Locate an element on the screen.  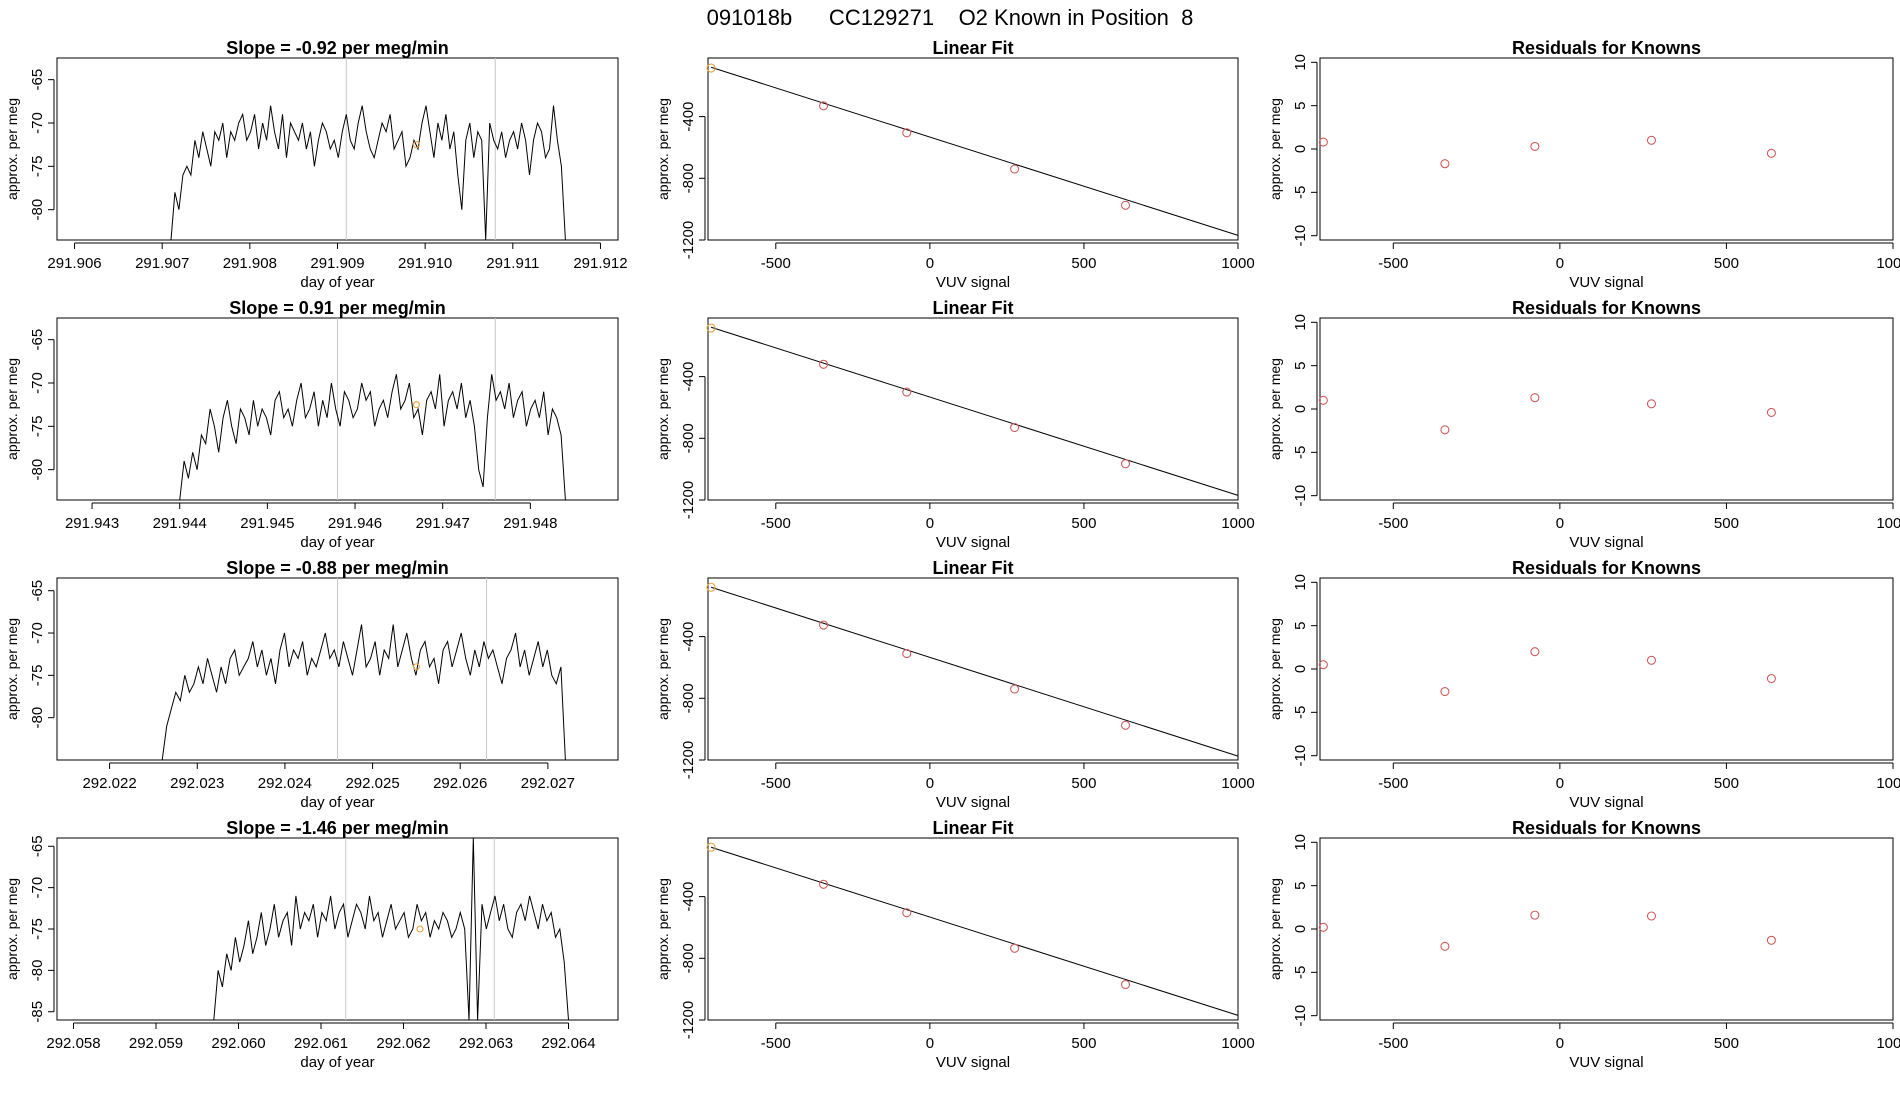
x-tick-label: 291.907 is located at coordinates (162, 263).